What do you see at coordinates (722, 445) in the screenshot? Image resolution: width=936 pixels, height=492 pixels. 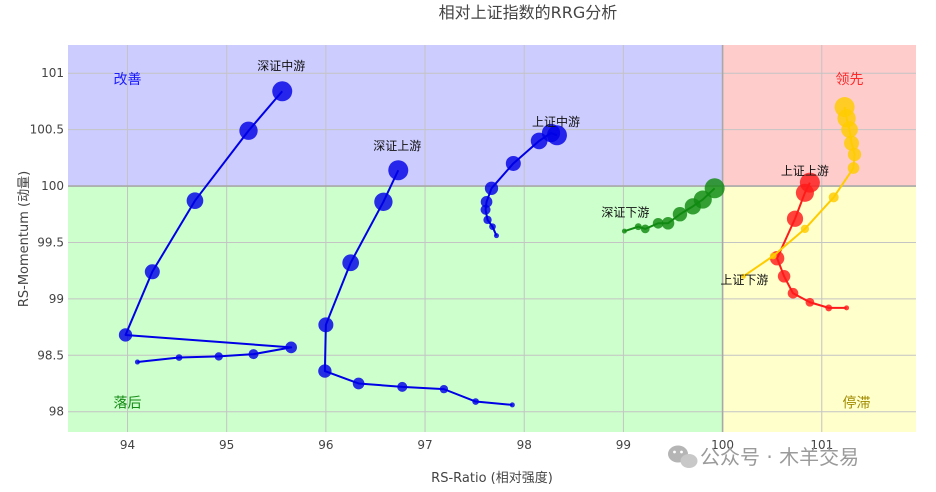 I see `x-tick-label: 100` at bounding box center [722, 445].